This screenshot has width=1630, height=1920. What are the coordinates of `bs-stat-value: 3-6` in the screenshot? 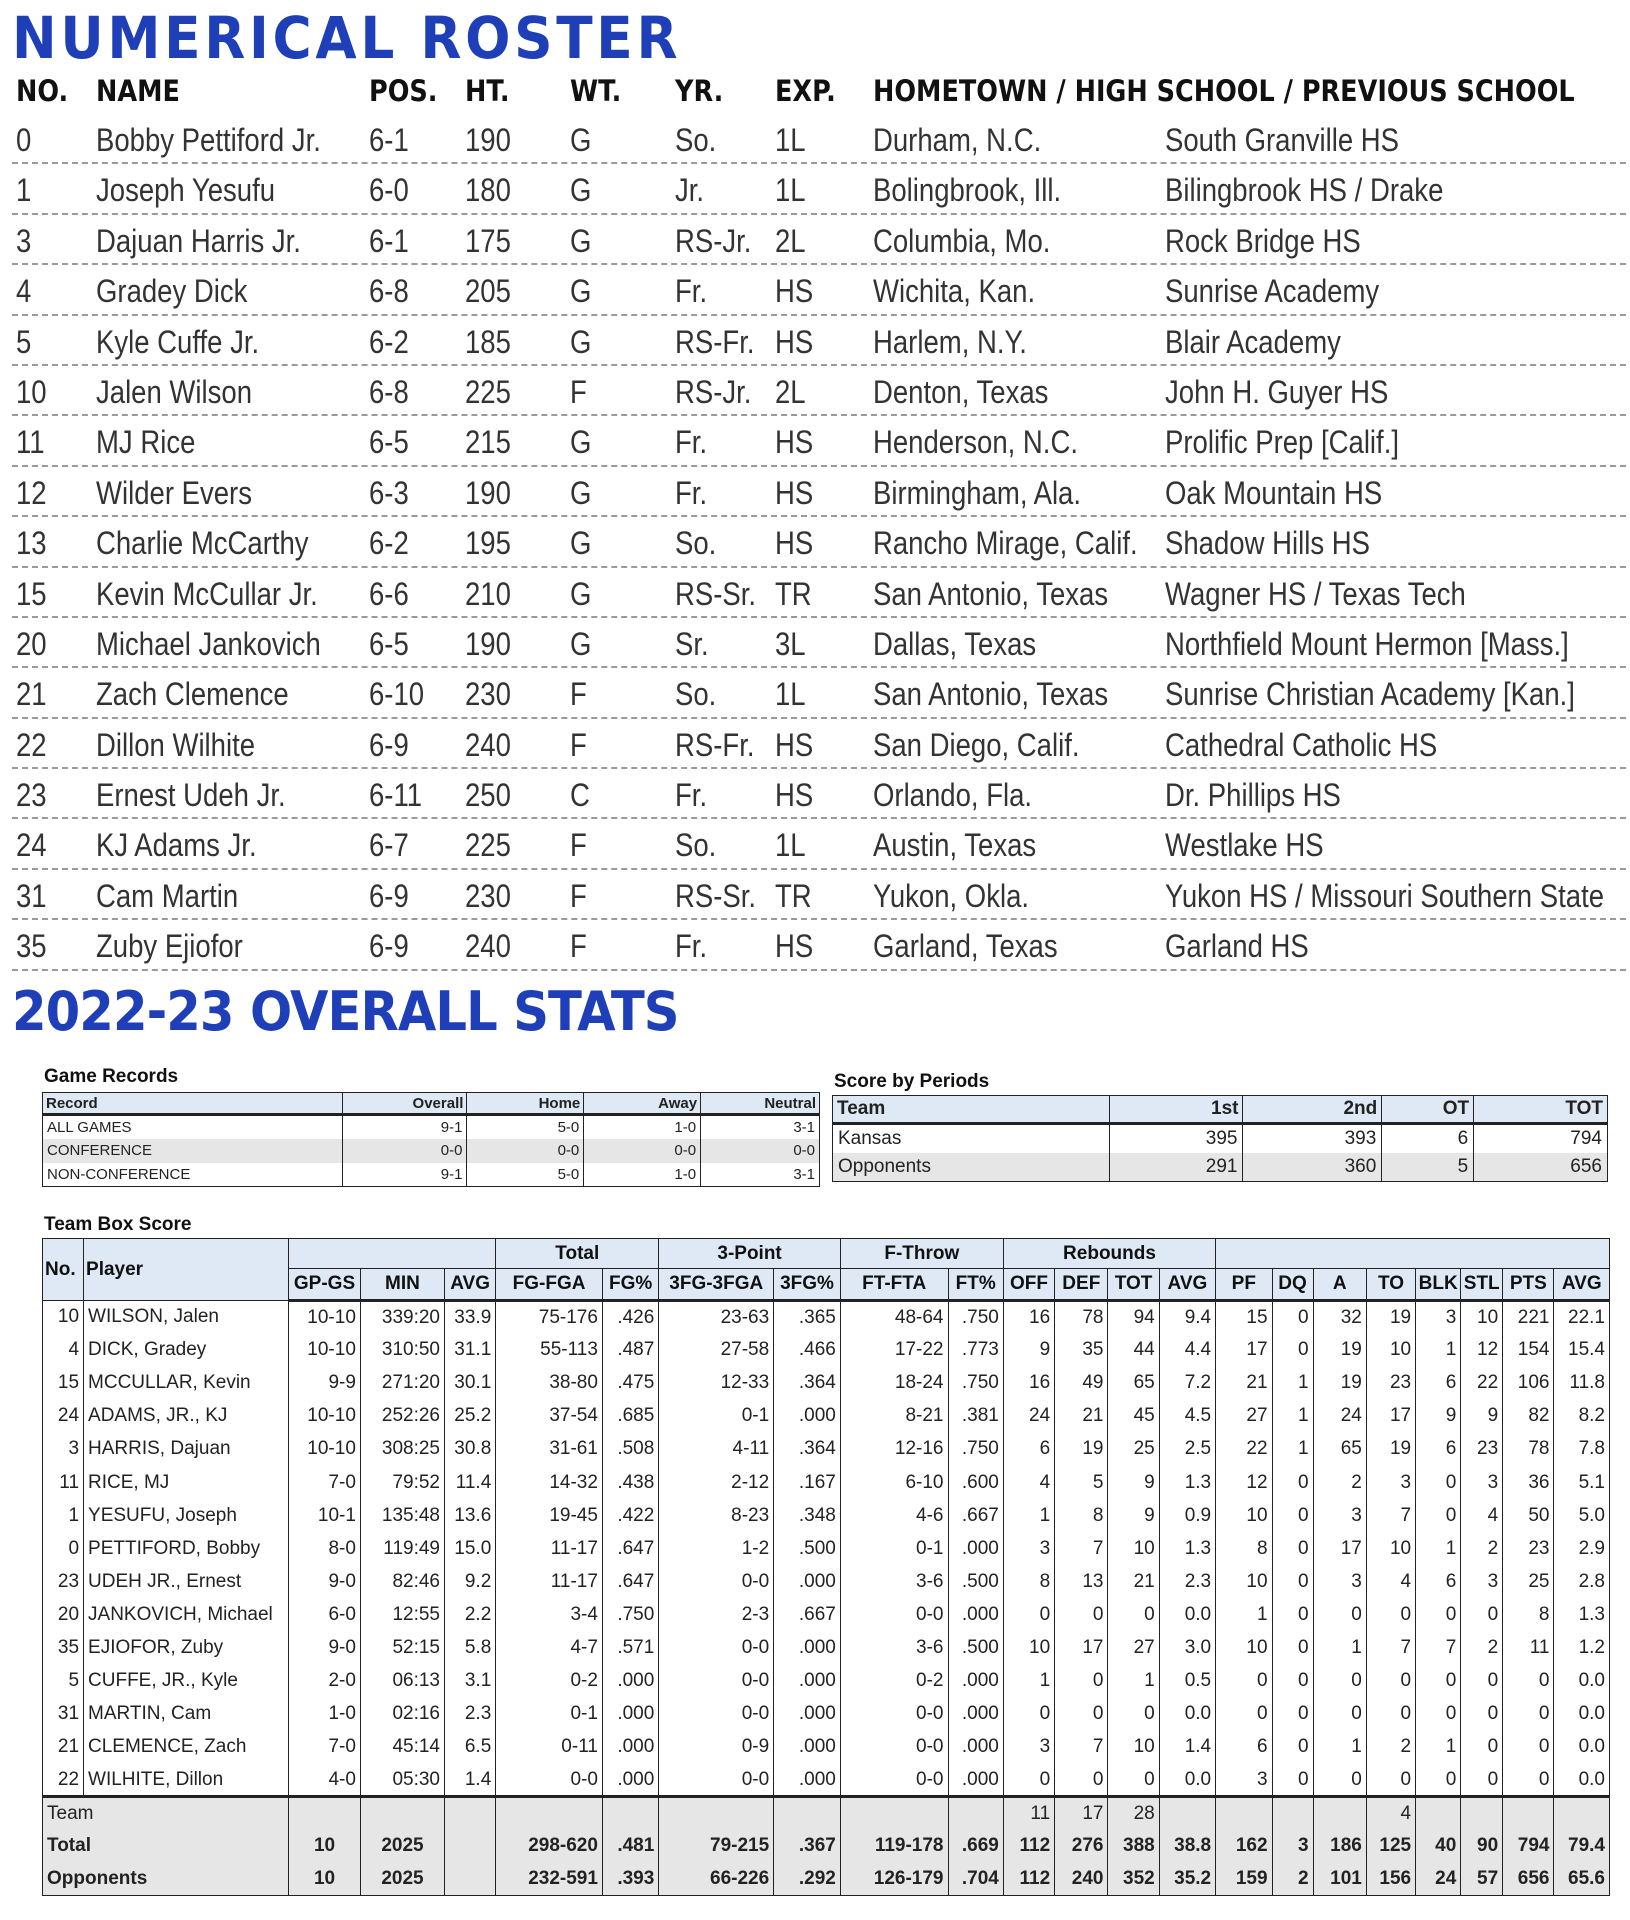 It's located at (894, 1582).